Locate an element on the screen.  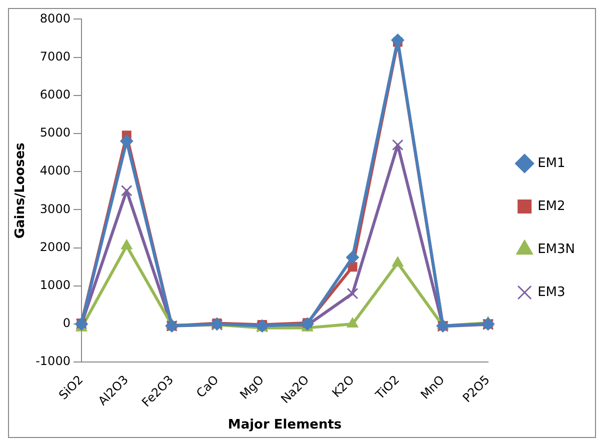
y-tick-label: 4000 is located at coordinates (55, 171).